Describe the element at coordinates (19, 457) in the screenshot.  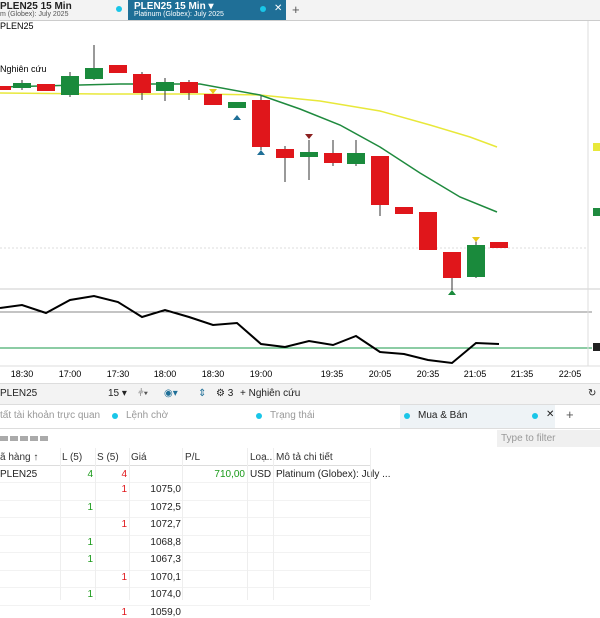
I see `col-header: ã hàng ↑` at that location.